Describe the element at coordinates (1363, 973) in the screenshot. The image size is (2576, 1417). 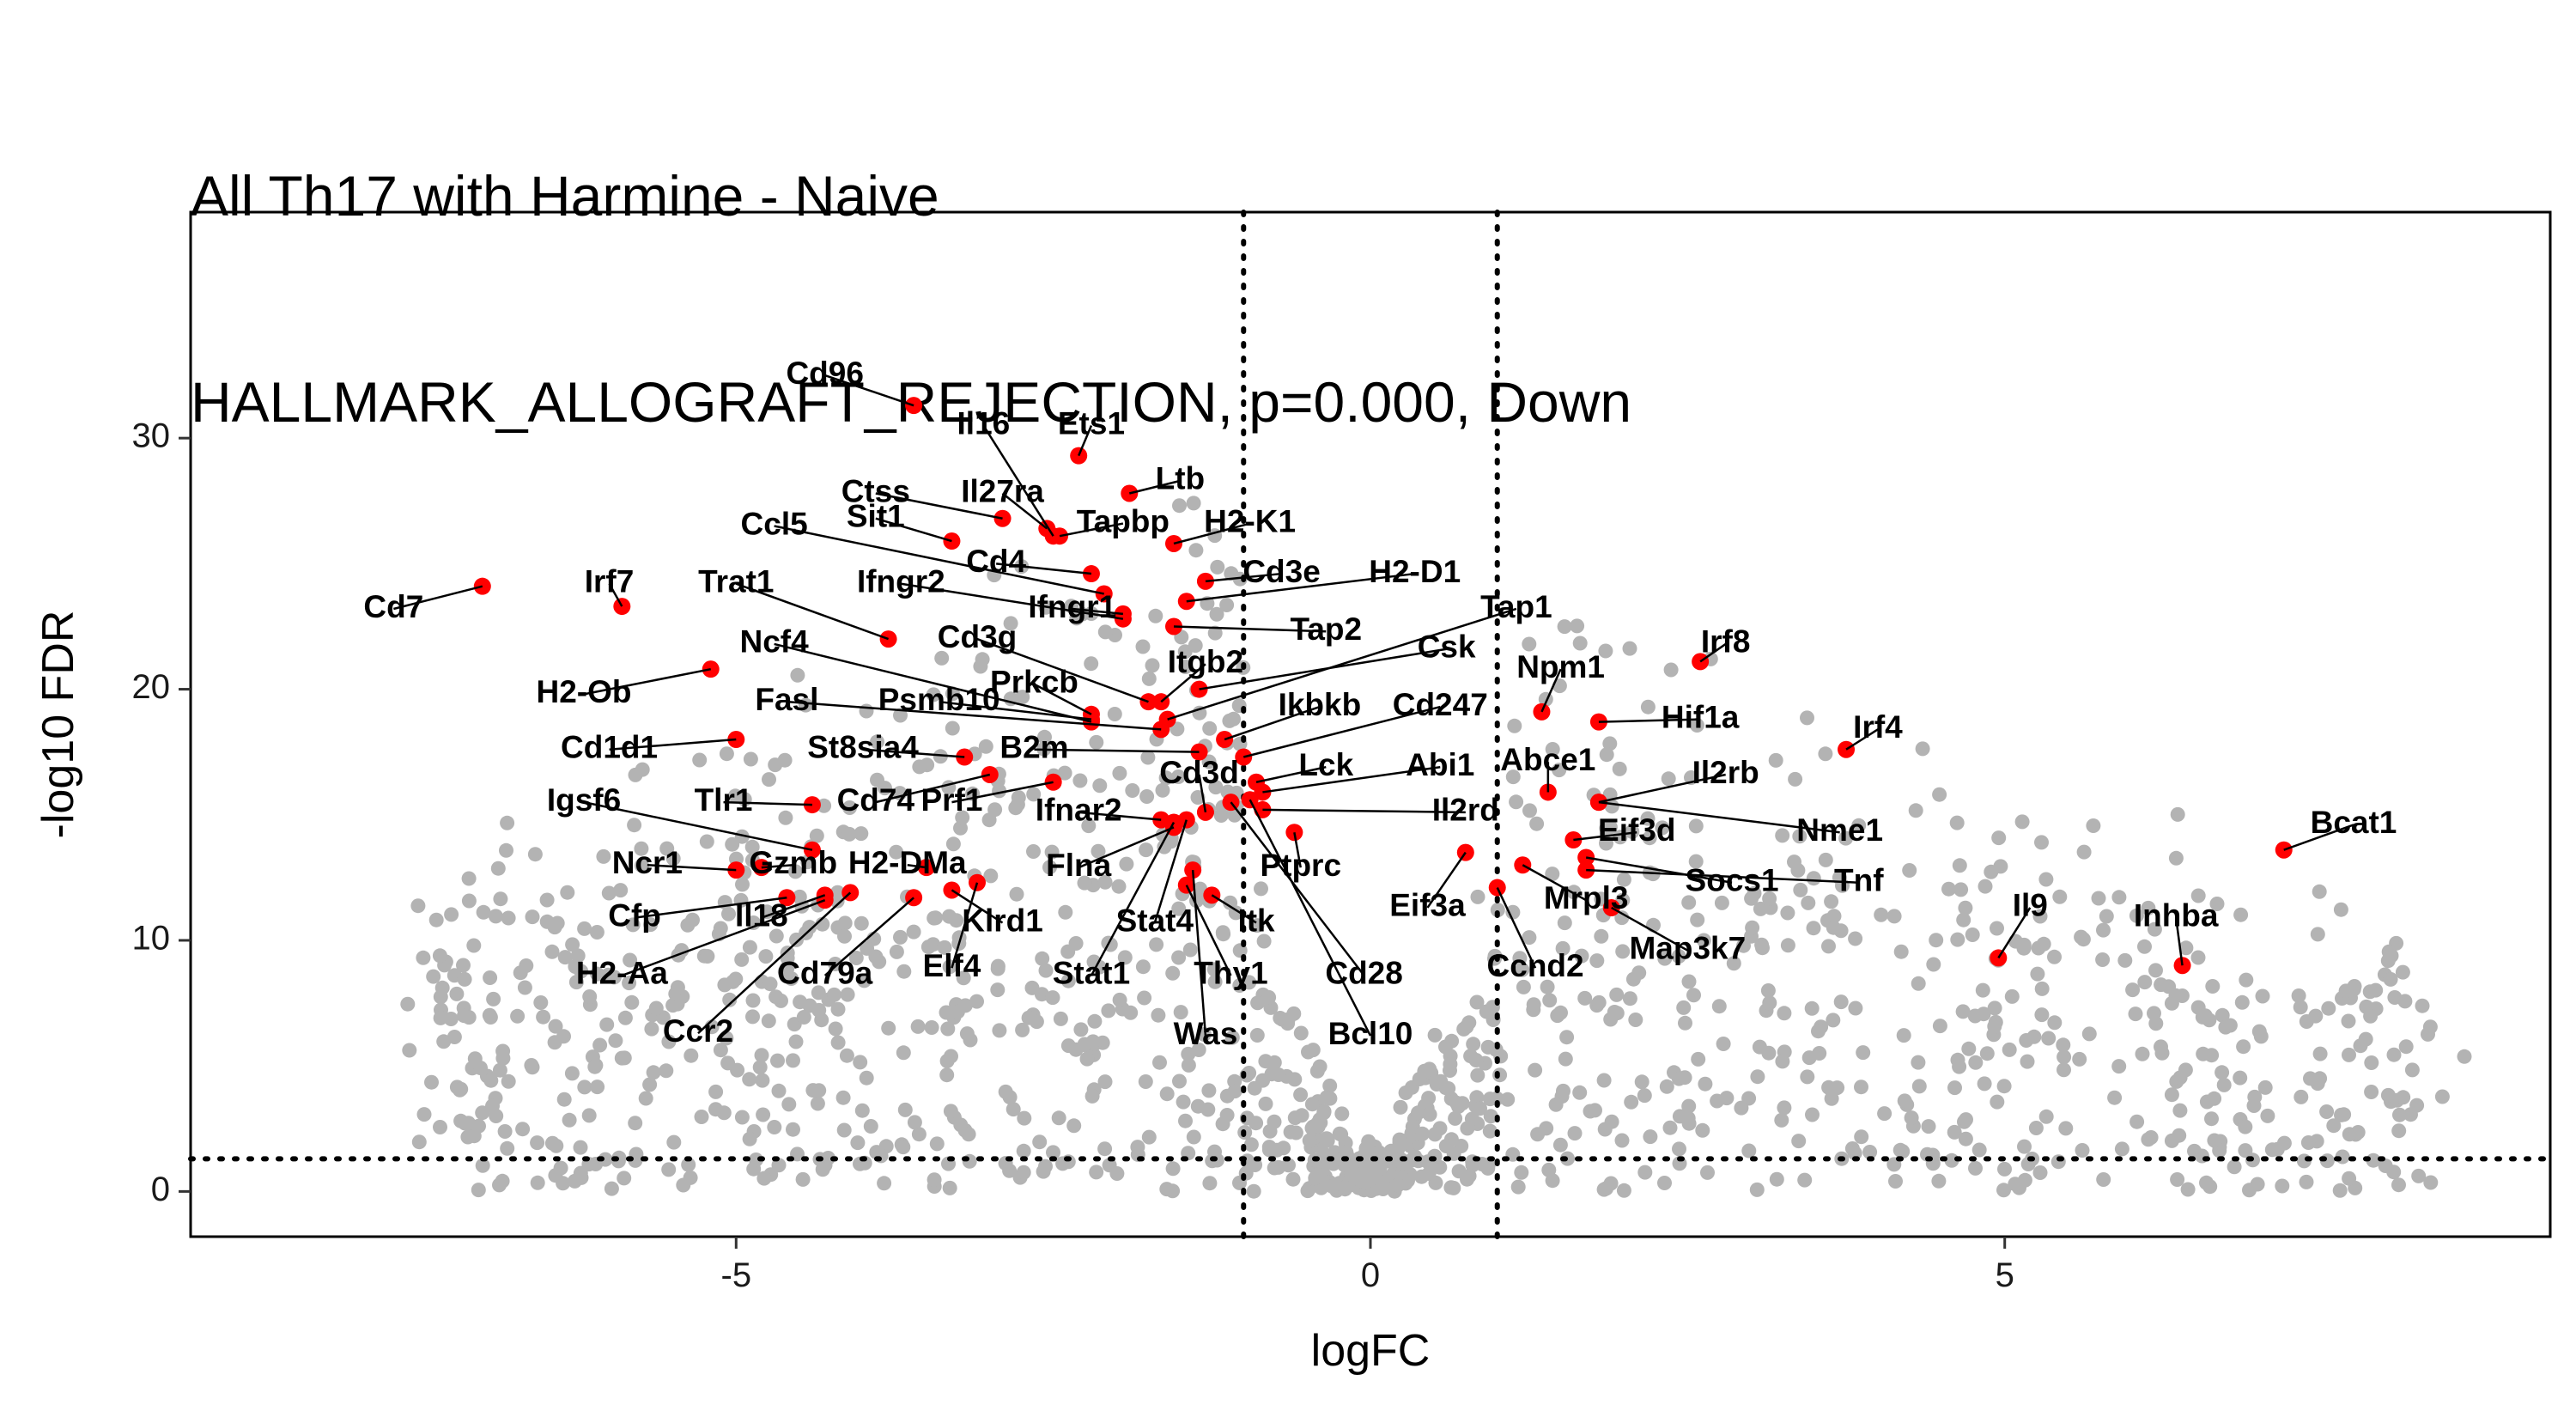
I see `gene-label: Cd28` at that location.